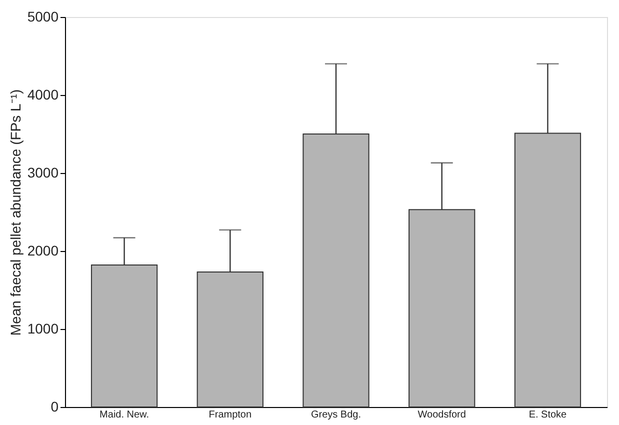  Describe the element at coordinates (336, 415) in the screenshot. I see `x-tick-label: Greys Bdg.` at that location.